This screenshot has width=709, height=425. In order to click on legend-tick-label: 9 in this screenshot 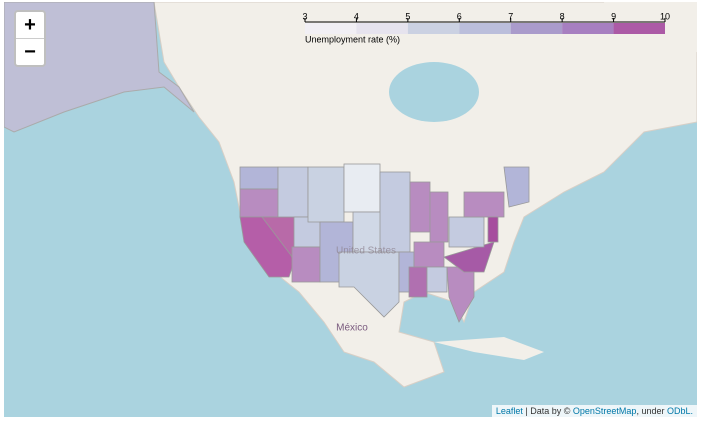, I will do `click(613, 16)`.